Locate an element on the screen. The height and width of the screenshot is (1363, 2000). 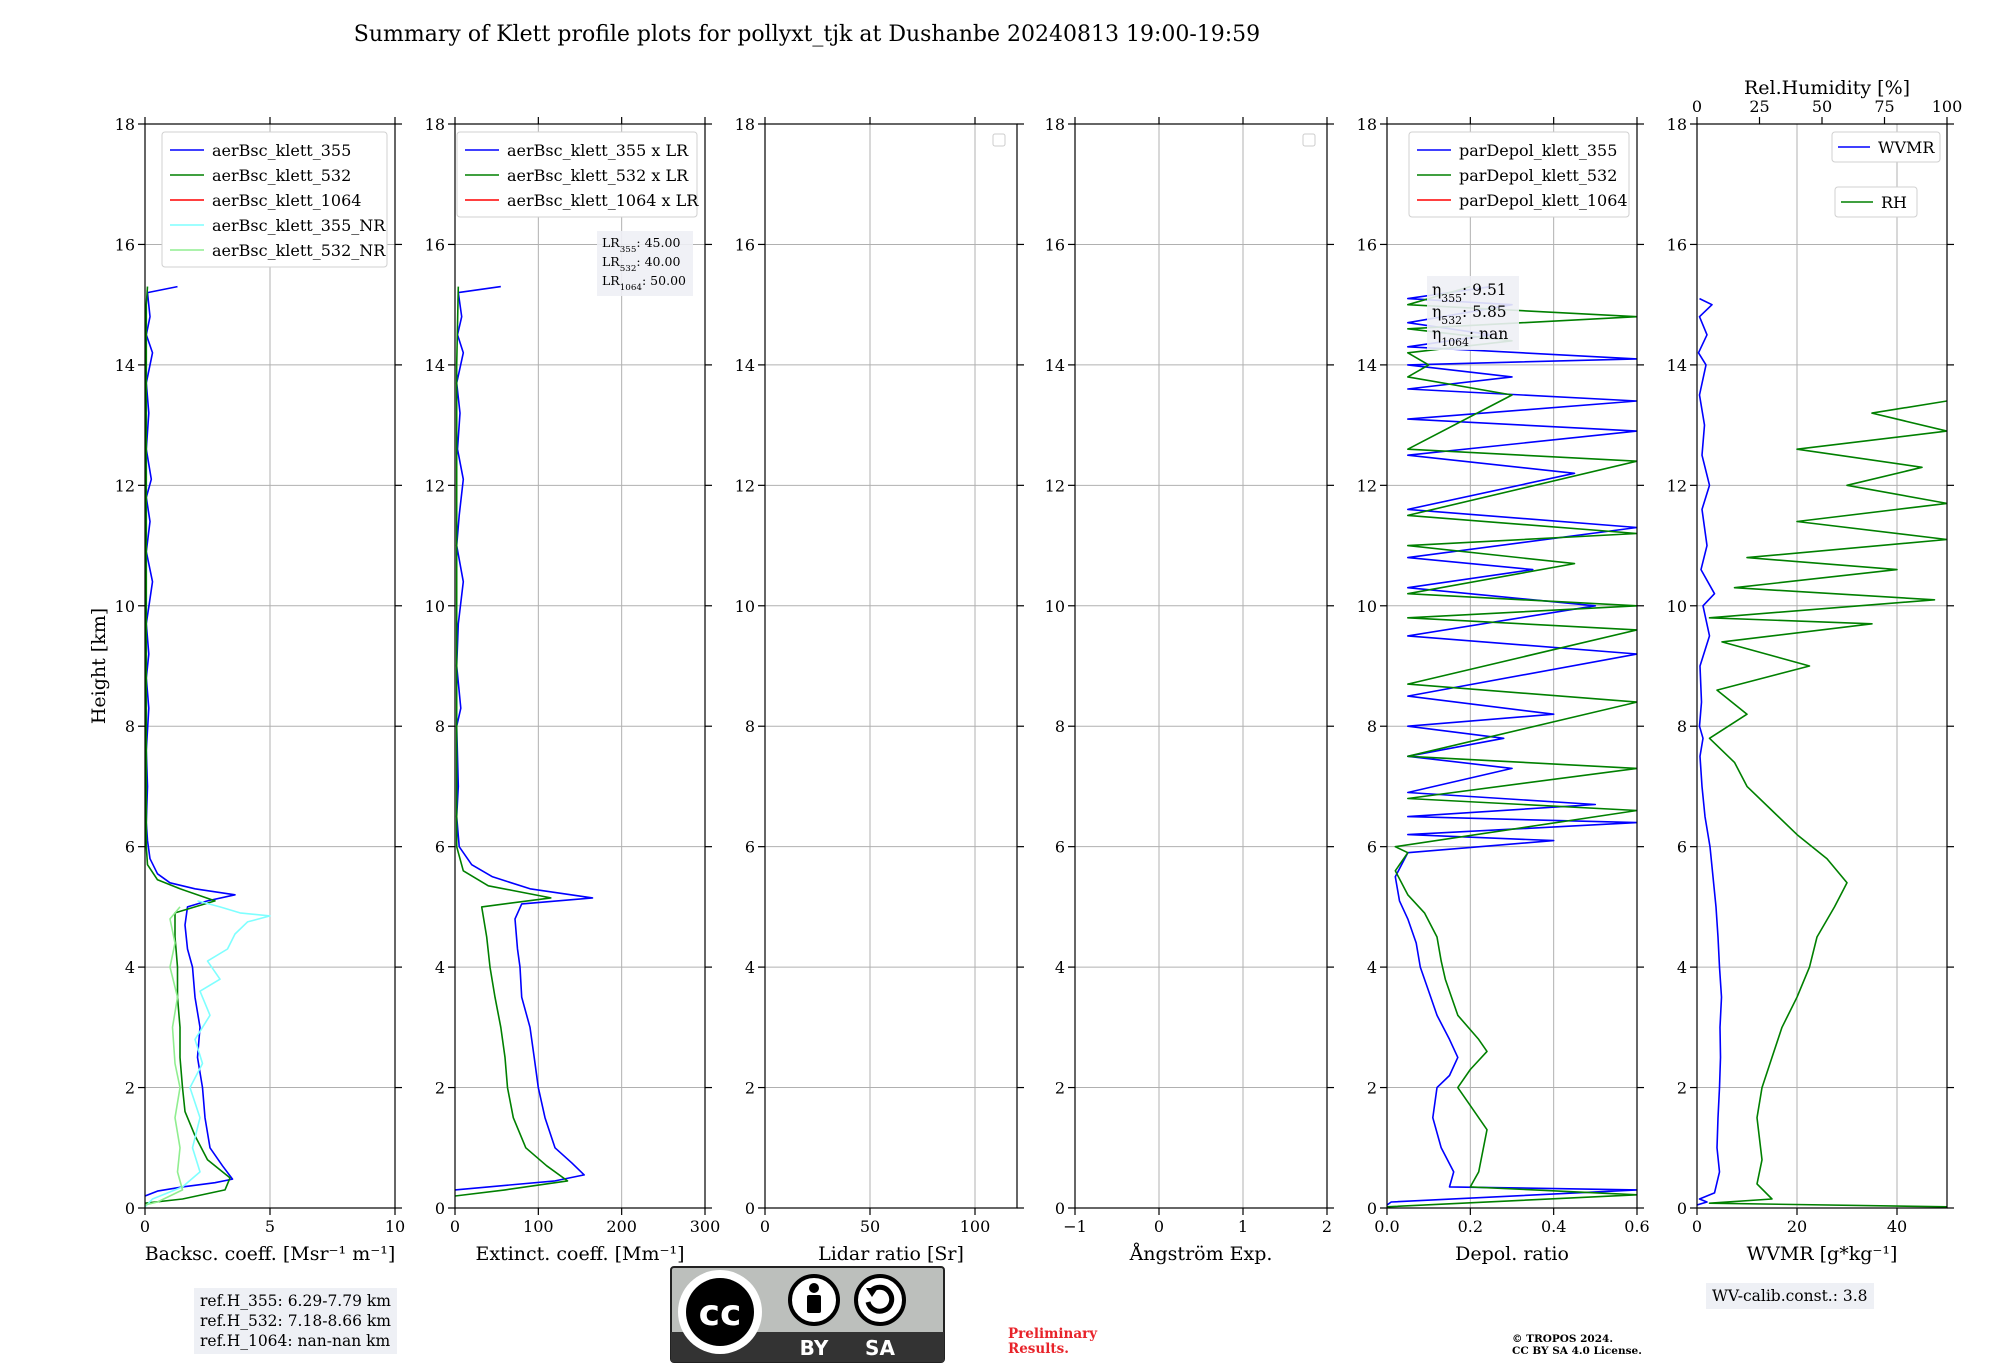
legend-label: WVMR is located at coordinates (1906, 147).